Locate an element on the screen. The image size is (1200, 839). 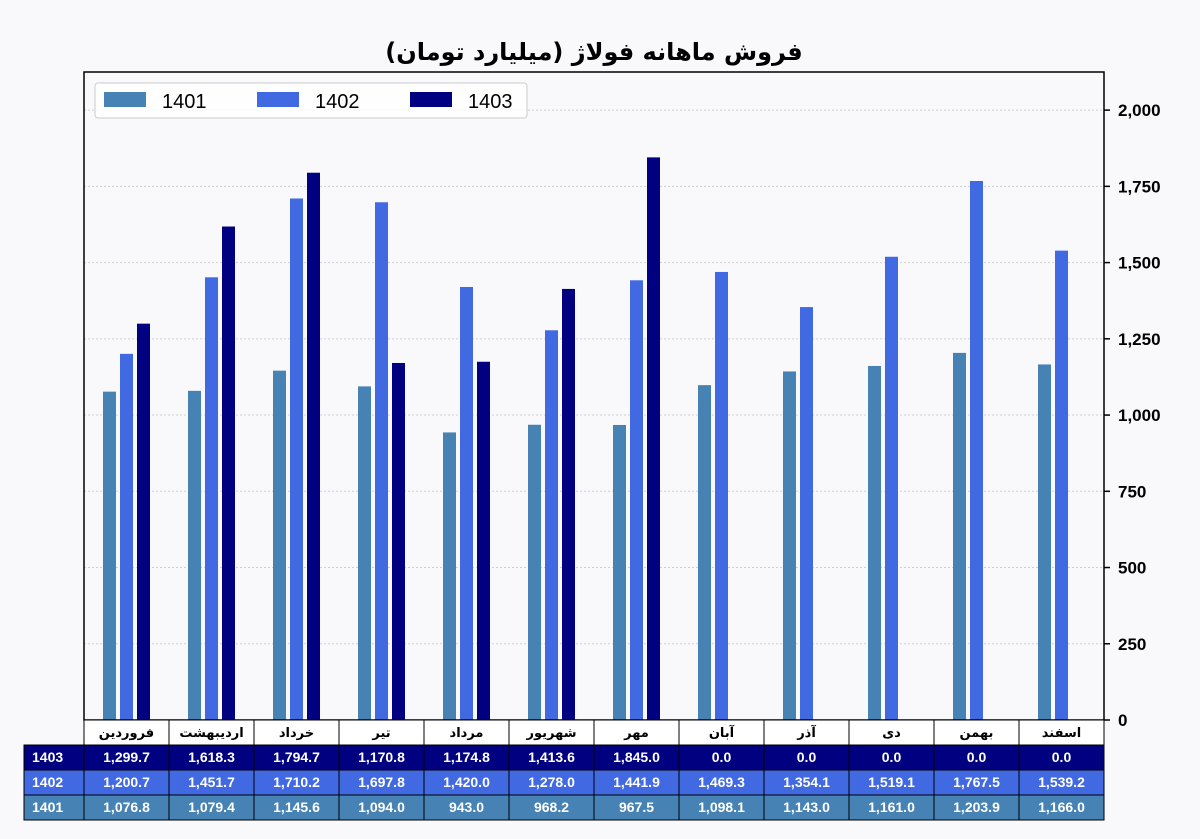
legend-label-1402: 1402 is located at coordinates (337, 102).